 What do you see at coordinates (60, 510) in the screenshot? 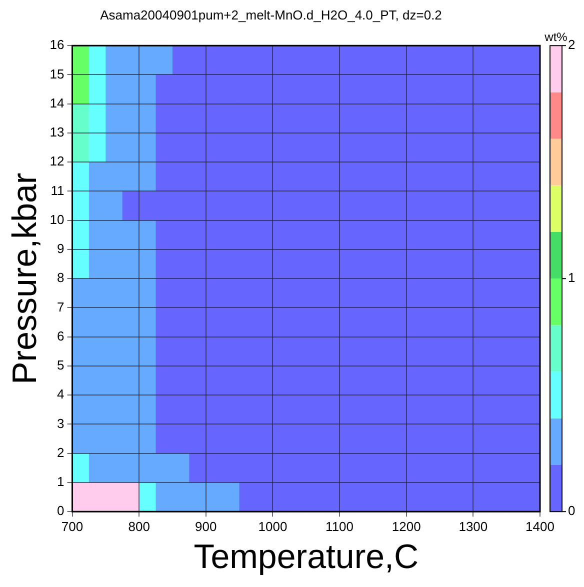
I see `y-tick-label: 0` at bounding box center [60, 510].